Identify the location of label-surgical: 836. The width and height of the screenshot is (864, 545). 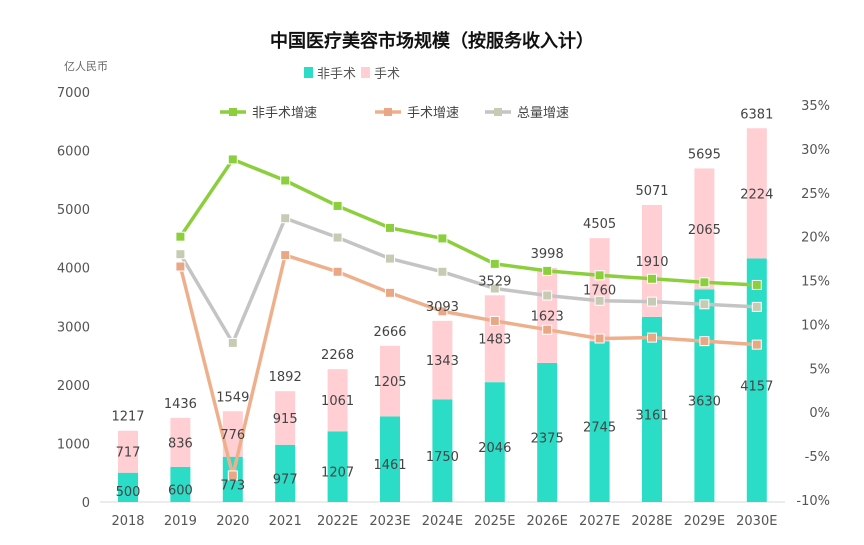
(180, 443).